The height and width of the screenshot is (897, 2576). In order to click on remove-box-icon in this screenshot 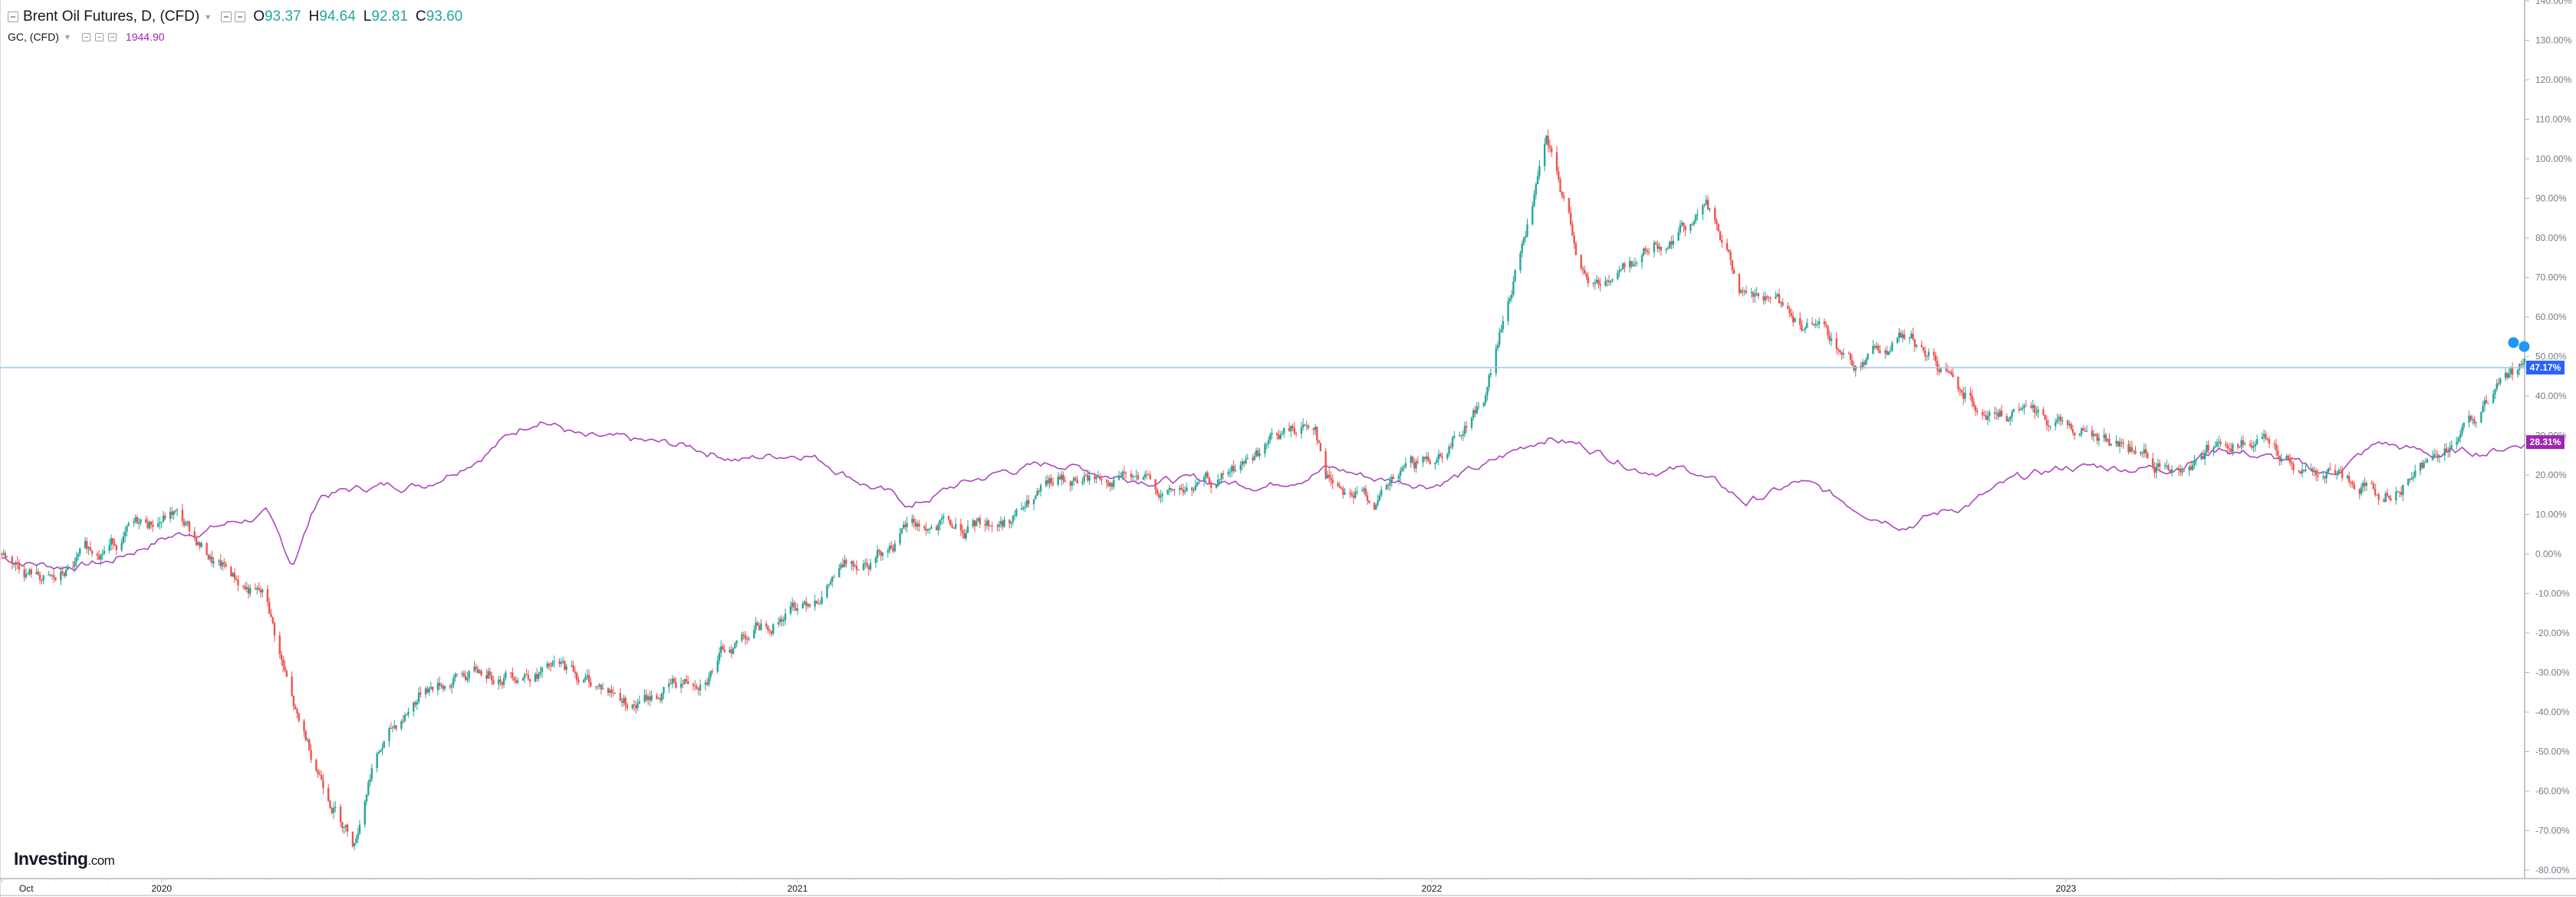, I will do `click(112, 36)`.